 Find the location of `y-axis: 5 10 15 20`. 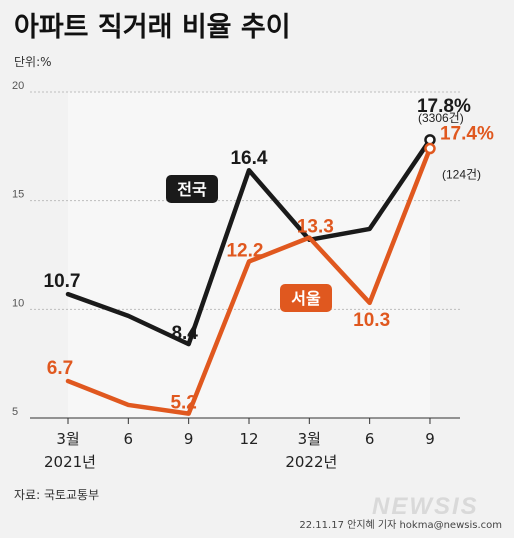

y-axis: 5 10 15 20 is located at coordinates (18, 249).